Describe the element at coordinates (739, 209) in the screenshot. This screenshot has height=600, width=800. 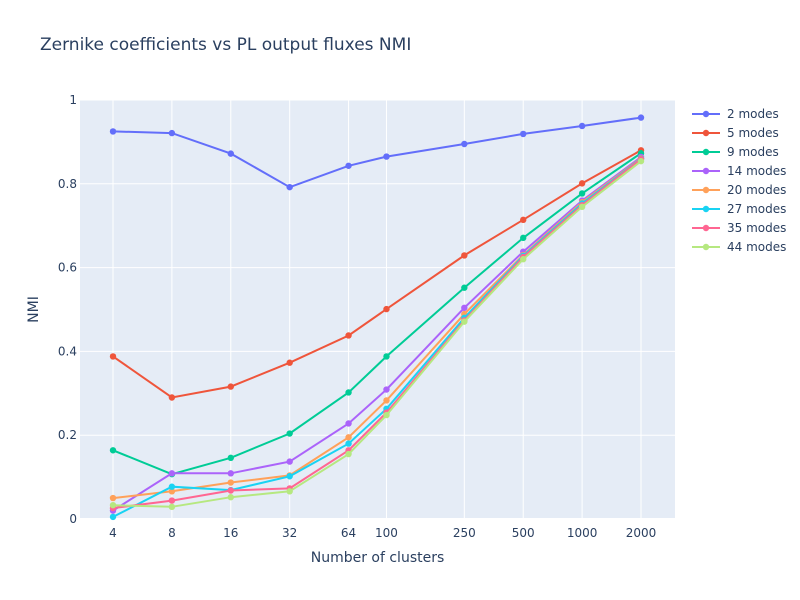
I see `legend-item: 27 modes` at that location.